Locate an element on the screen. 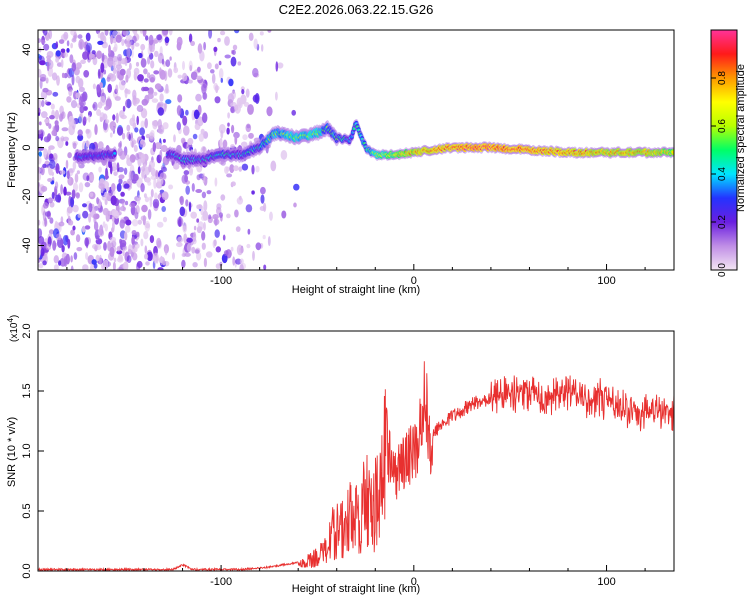 The width and height of the screenshot is (750, 600). y-tick-label: -40 is located at coordinates (27, 246).